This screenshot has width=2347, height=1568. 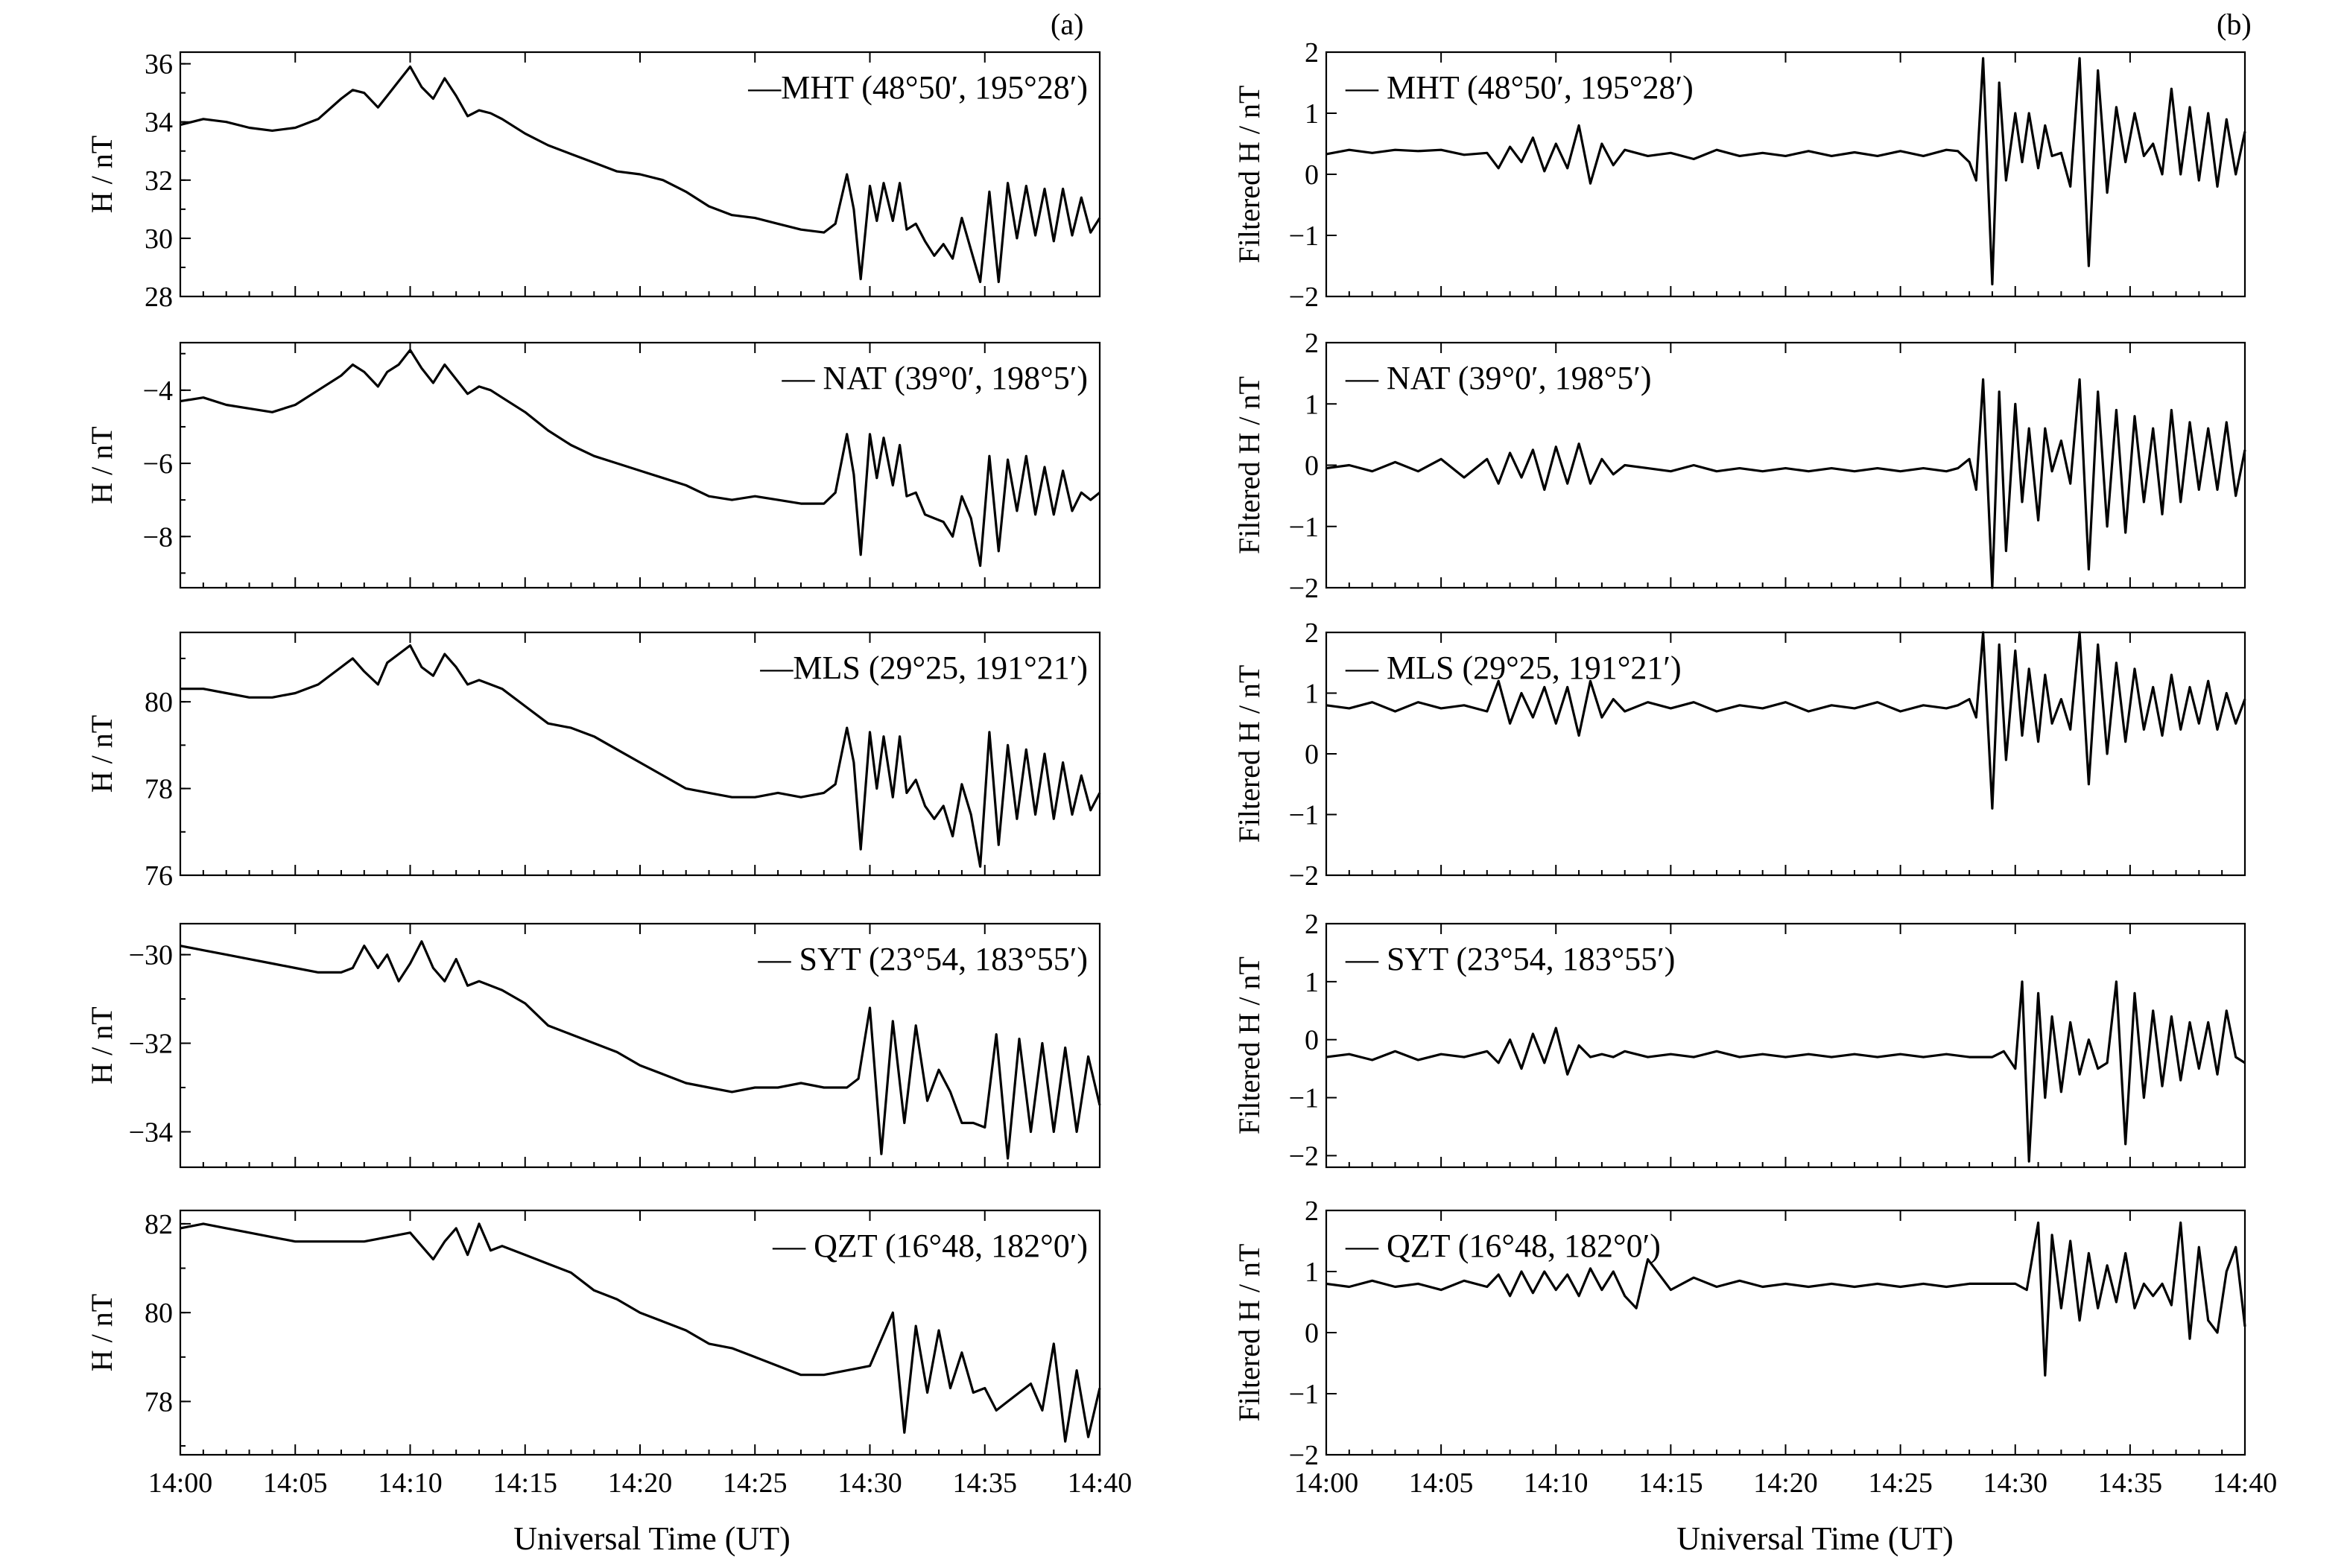 What do you see at coordinates (870, 1483) in the screenshot?
I see `x-tick-label: 14:30` at bounding box center [870, 1483].